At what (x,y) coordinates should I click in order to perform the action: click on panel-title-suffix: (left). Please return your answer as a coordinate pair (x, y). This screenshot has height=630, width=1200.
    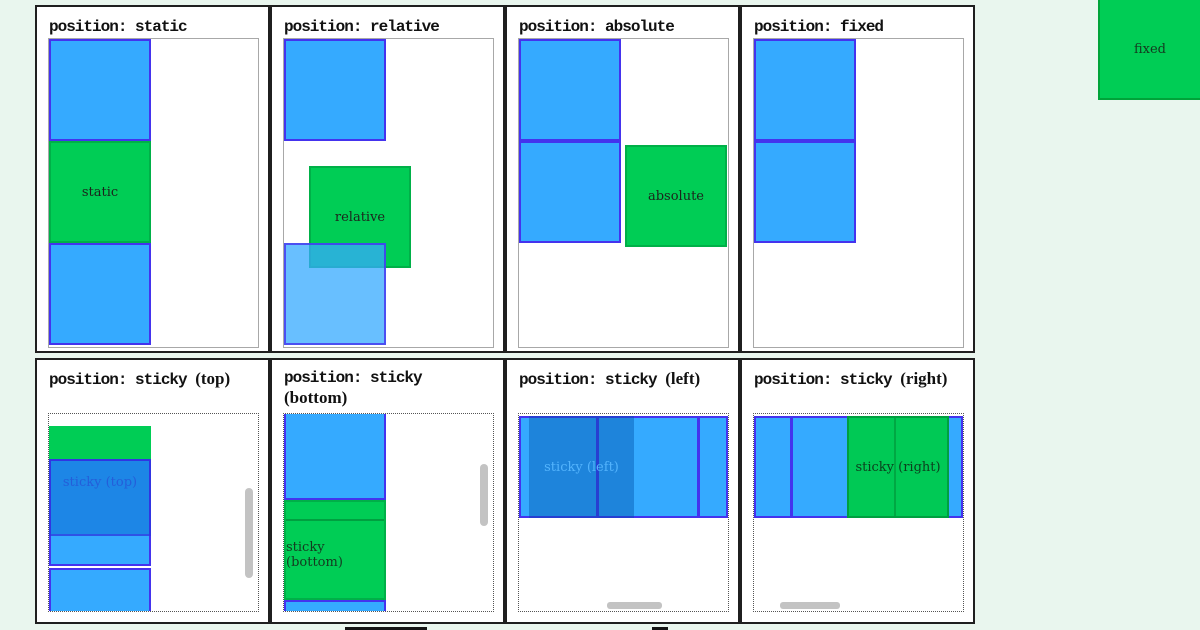
    Looking at the image, I should click on (683, 378).